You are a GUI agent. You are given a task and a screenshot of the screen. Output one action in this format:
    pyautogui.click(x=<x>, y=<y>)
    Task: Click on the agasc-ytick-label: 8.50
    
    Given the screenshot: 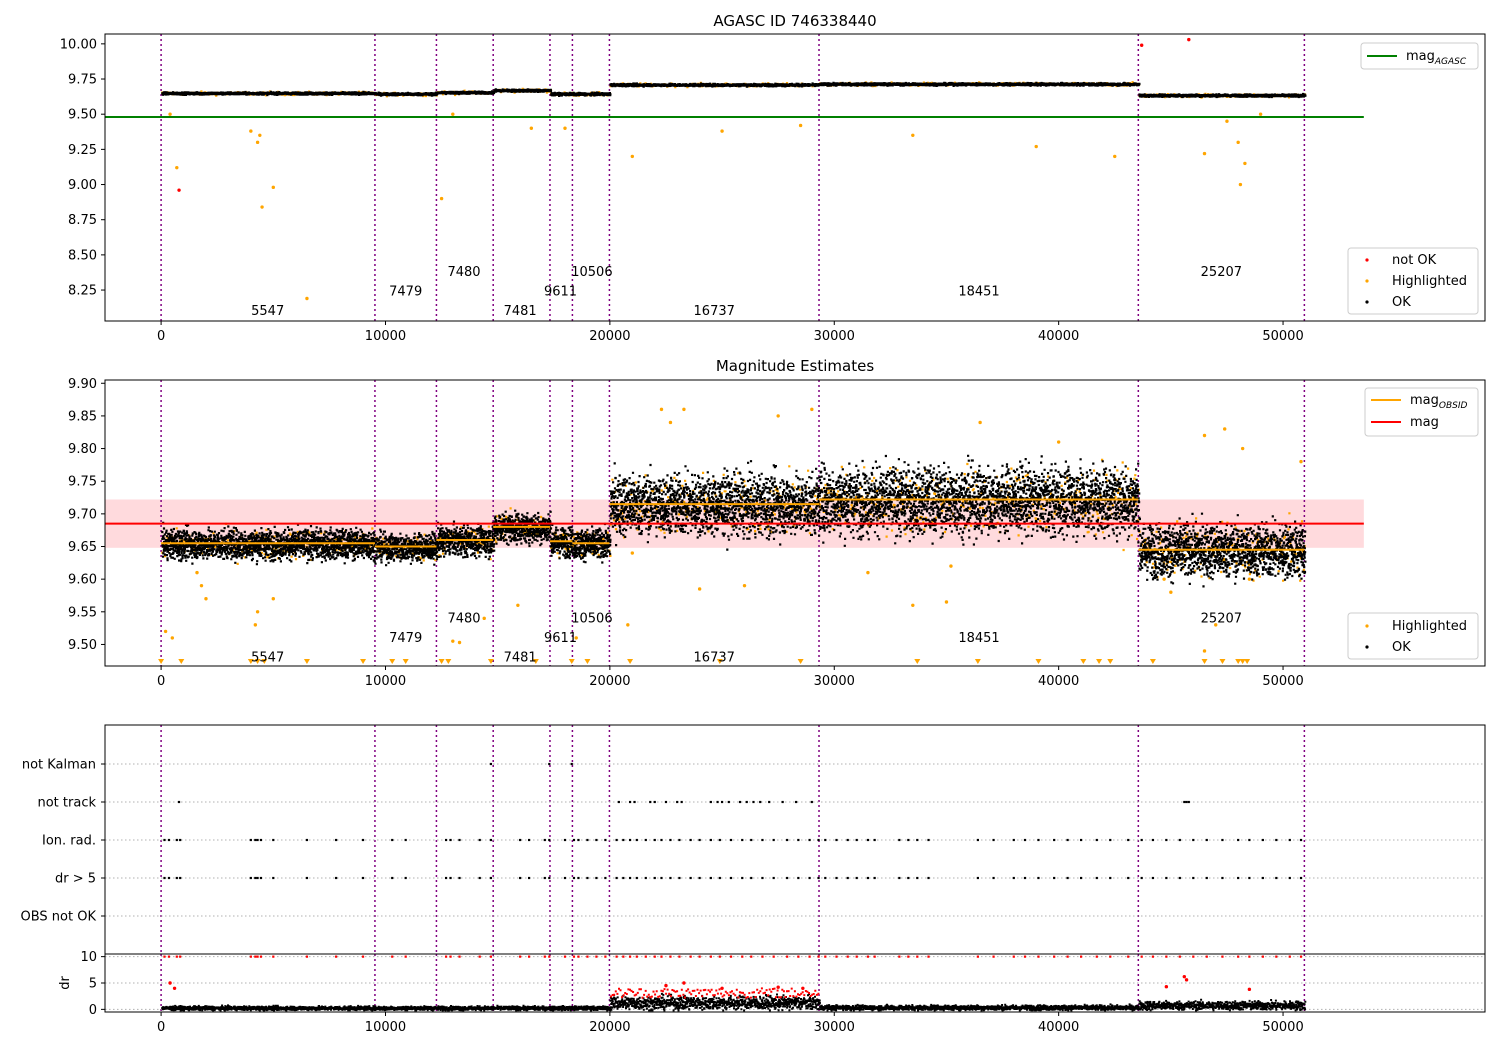 What is the action you would take?
    pyautogui.click(x=82, y=255)
    